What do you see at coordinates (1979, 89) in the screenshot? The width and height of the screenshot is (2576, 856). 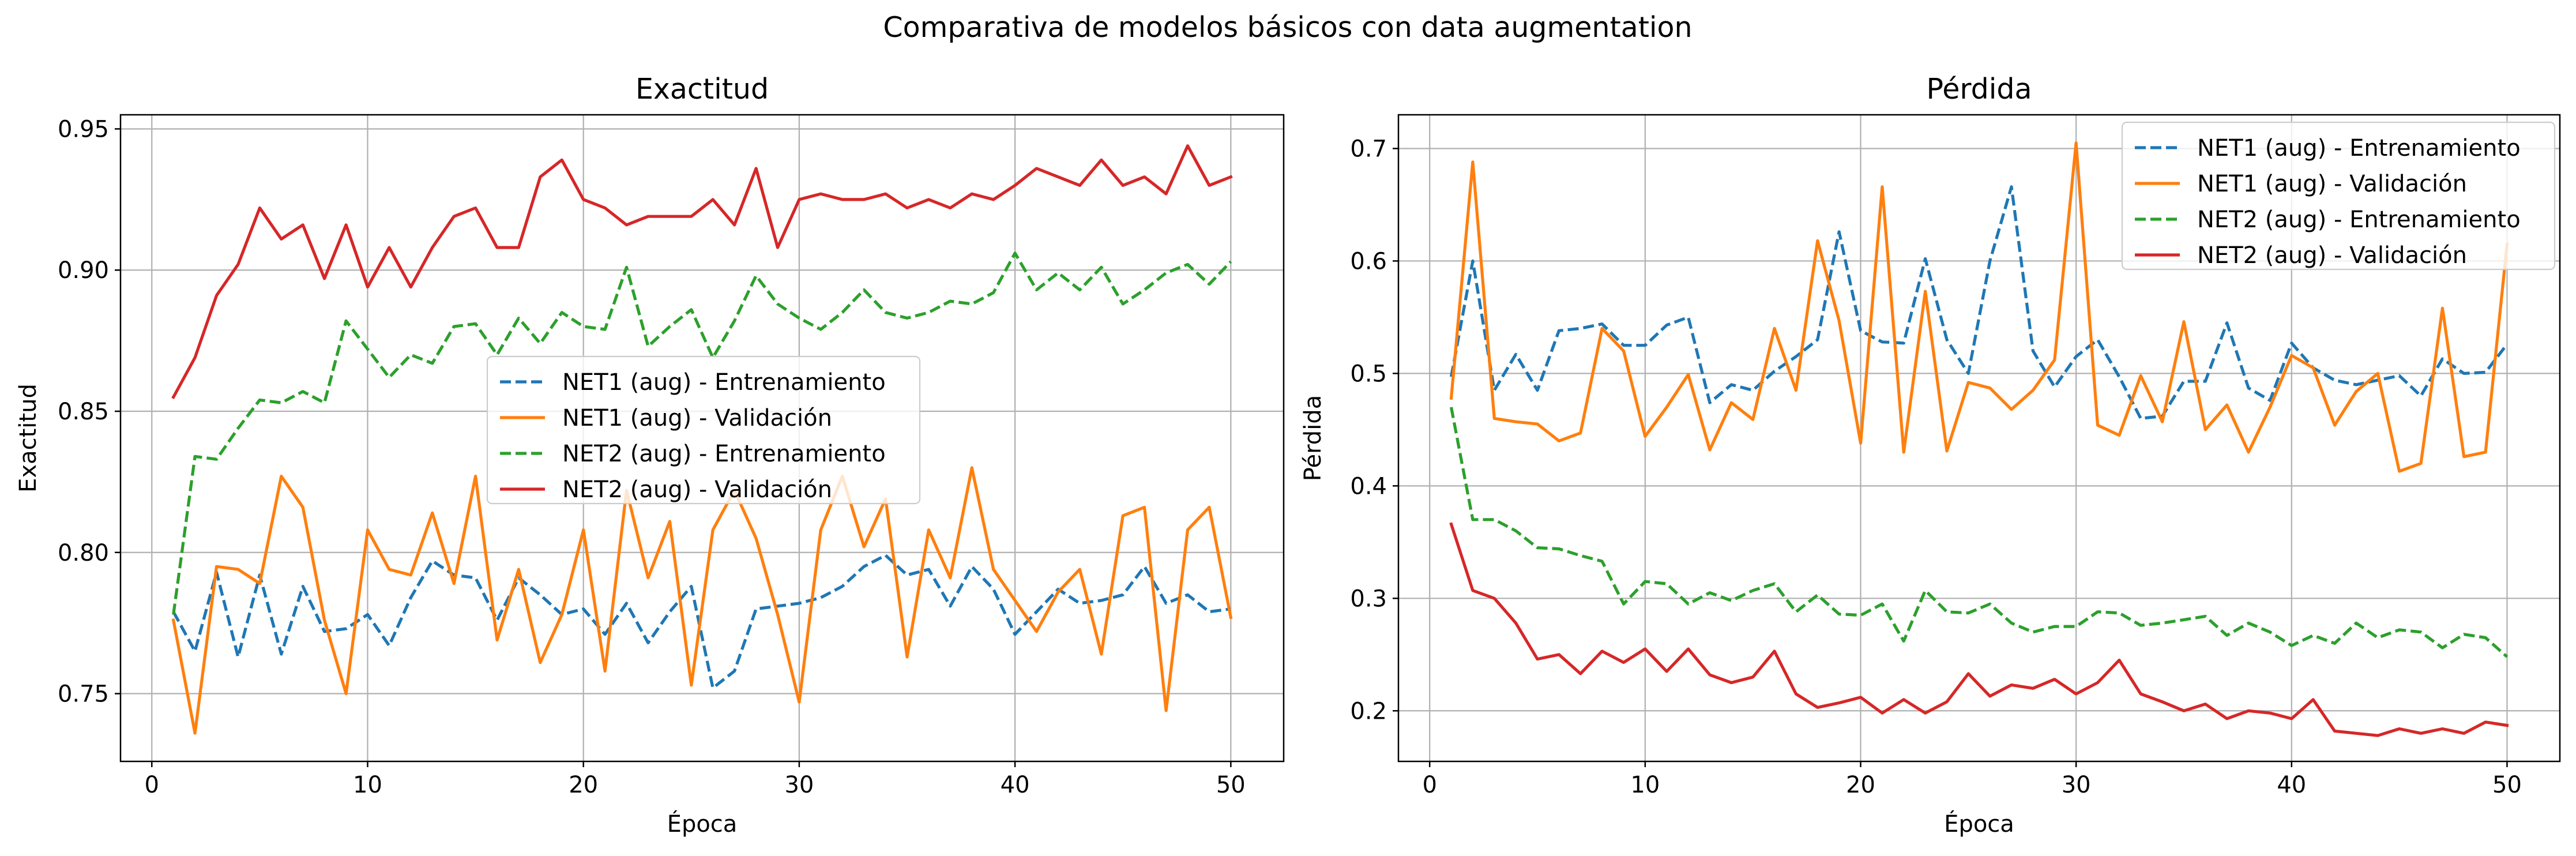 I see `axes-title: Pérdida` at bounding box center [1979, 89].